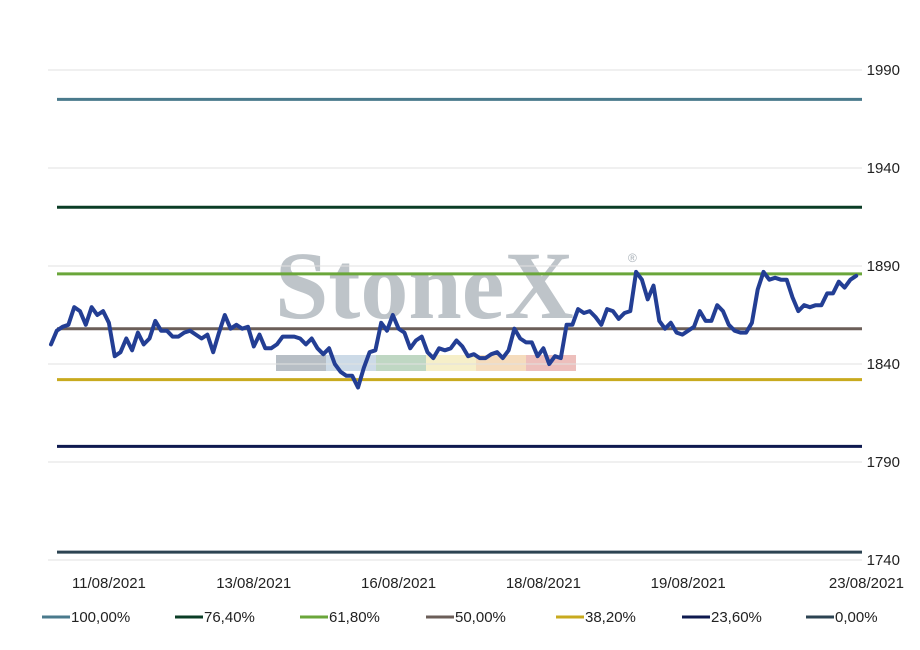  I want to click on legend-label: 0,00%, so click(856, 617).